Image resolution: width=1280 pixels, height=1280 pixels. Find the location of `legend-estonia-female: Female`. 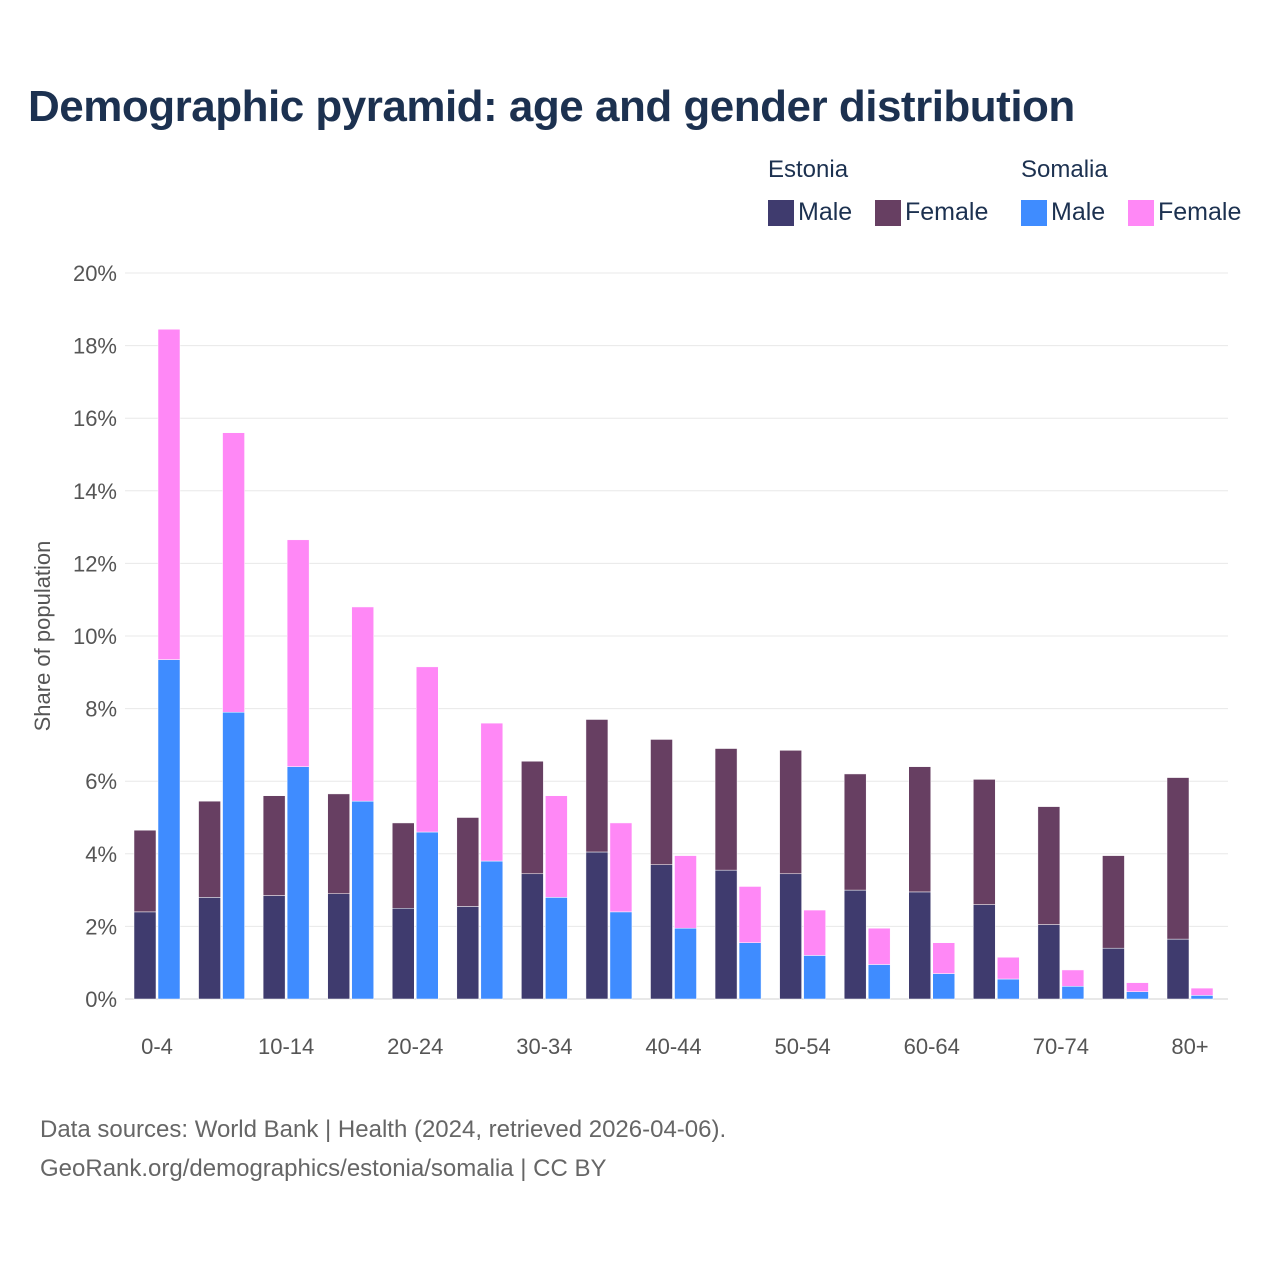

legend-estonia-female: Female is located at coordinates (931, 212).